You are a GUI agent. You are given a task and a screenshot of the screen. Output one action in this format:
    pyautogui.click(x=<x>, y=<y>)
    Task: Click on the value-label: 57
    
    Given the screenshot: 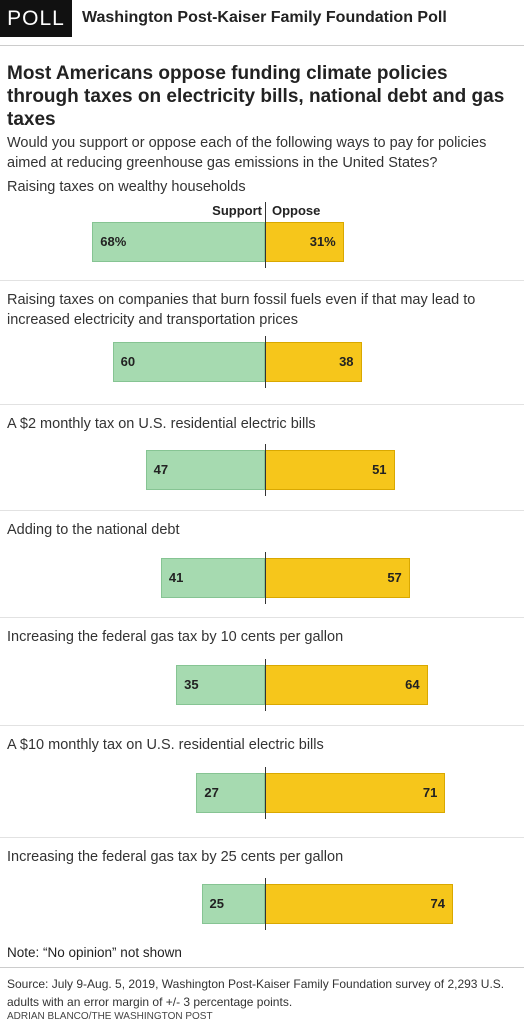 What is the action you would take?
    pyautogui.click(x=394, y=577)
    